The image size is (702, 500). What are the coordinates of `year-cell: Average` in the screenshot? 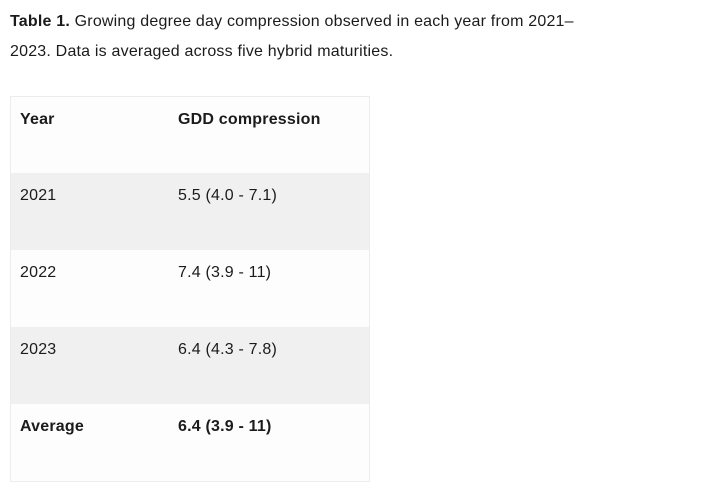 It's located at (52, 426).